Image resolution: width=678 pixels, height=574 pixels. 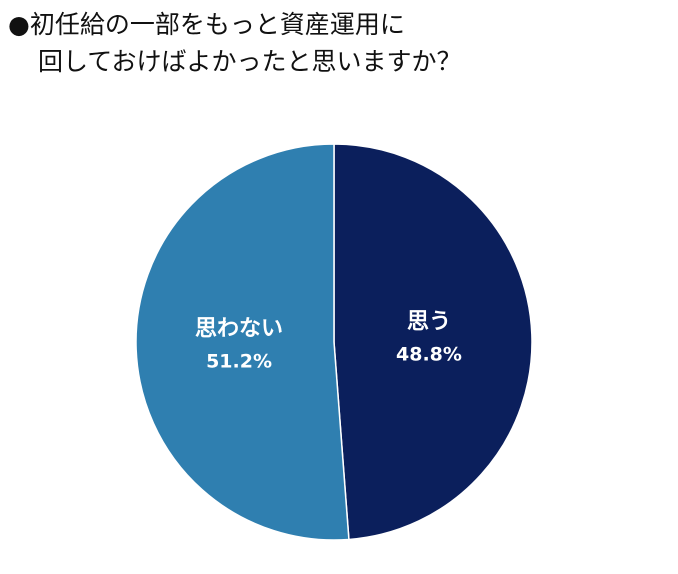 What do you see at coordinates (429, 354) in the screenshot?
I see `slice-value-yes: 48.8%` at bounding box center [429, 354].